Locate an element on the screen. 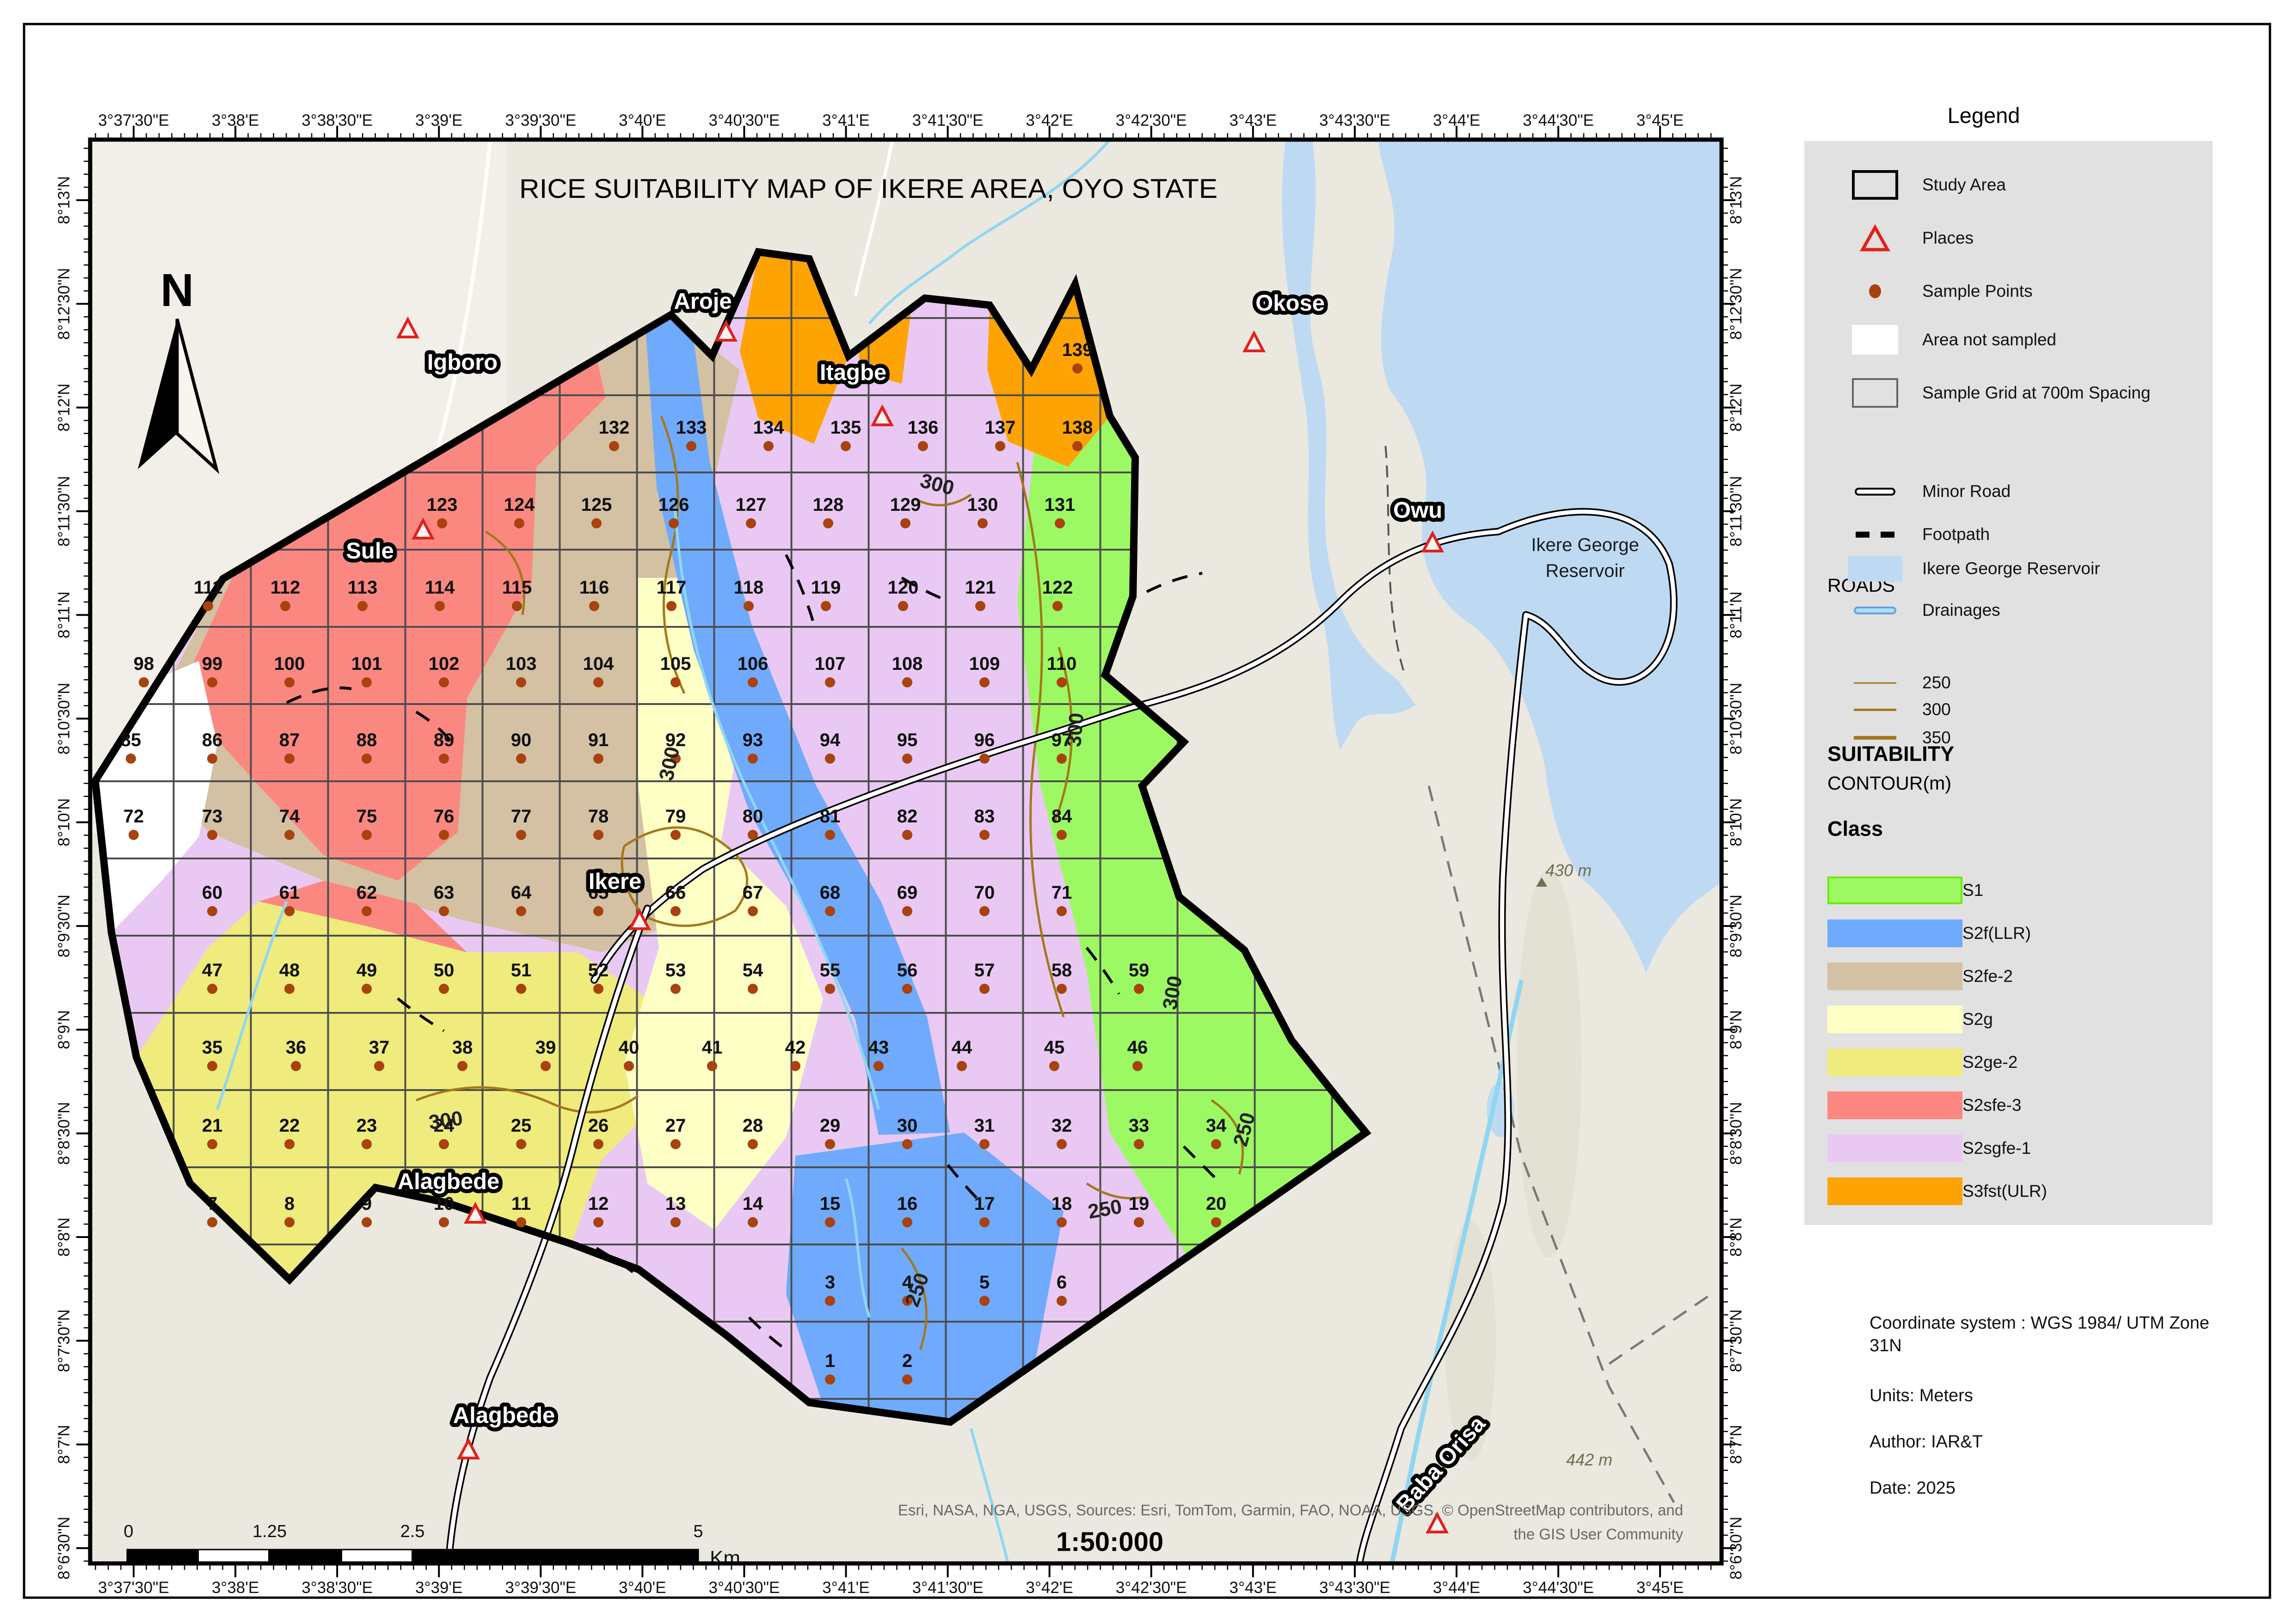  x-axis-label-top: 3°38'E is located at coordinates (235, 120).